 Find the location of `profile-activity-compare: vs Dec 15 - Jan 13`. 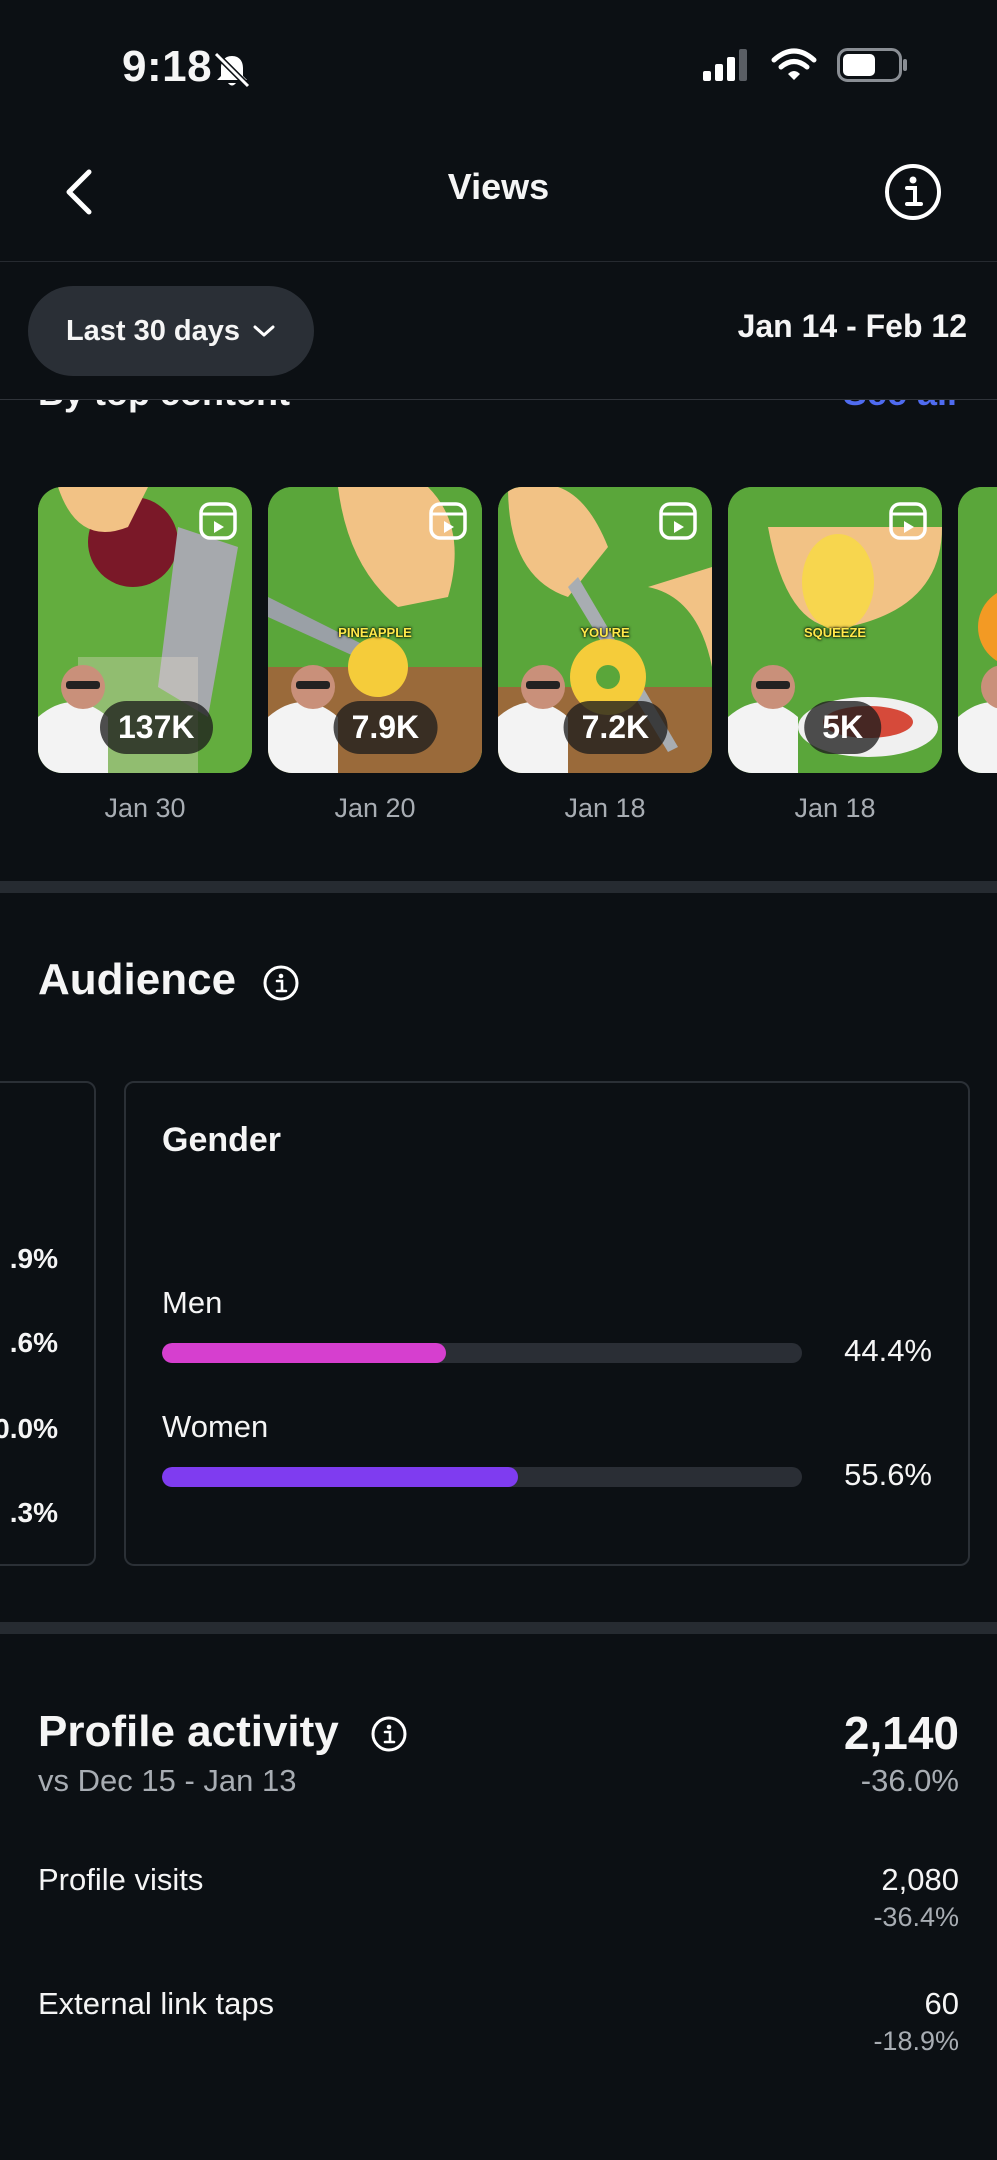

profile-activity-compare: vs Dec 15 - Jan 13 is located at coordinates (167, 1780).